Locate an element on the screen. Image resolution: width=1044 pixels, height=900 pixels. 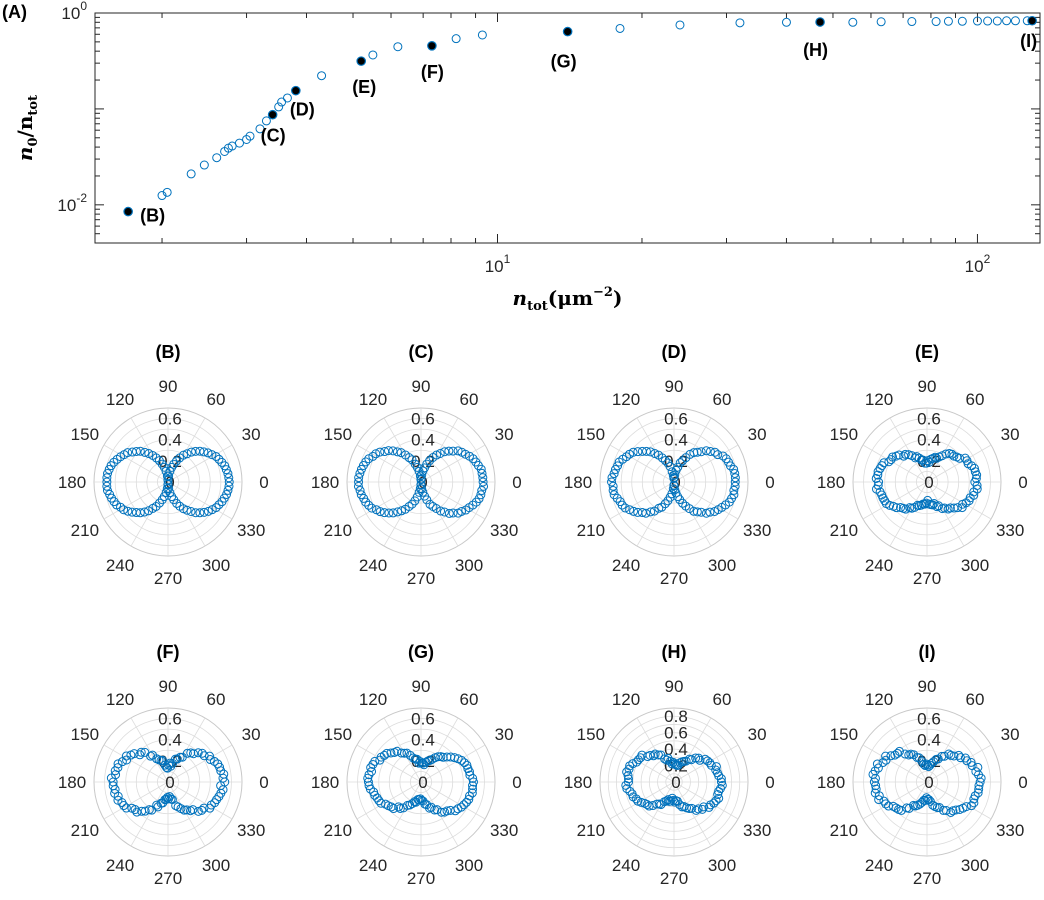
theta-tick-label: 300 is located at coordinates (722, 865).